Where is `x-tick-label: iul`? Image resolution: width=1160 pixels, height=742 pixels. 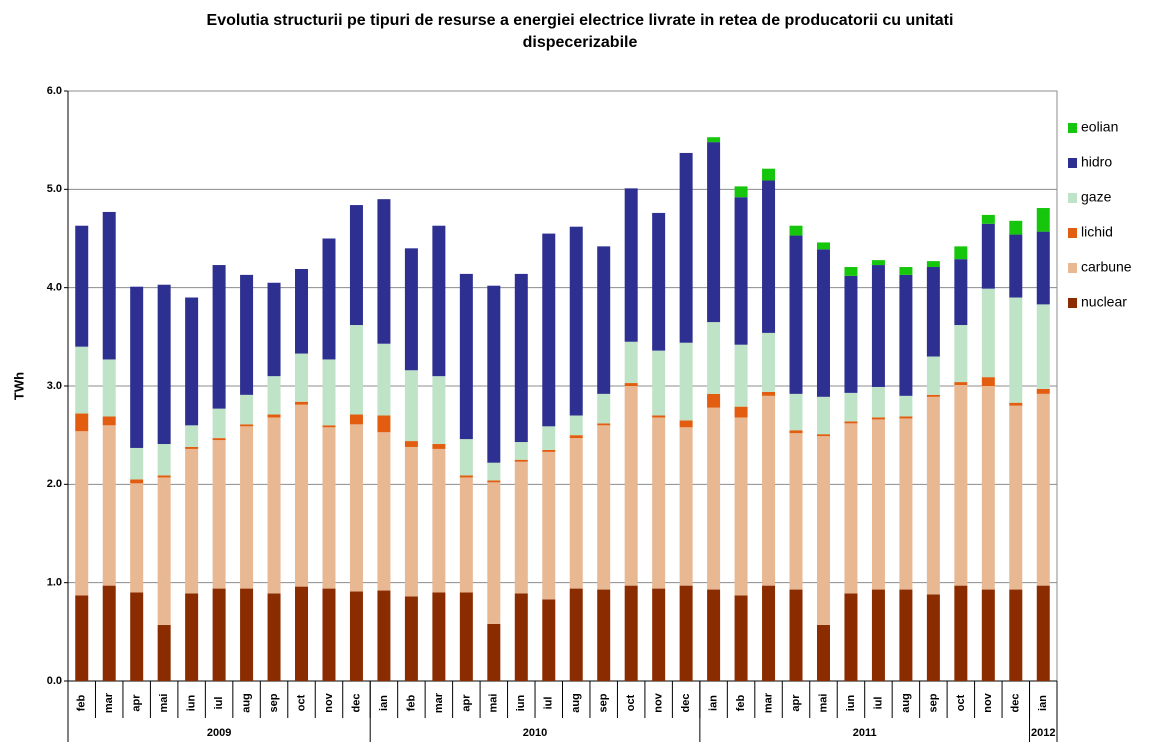 x-tick-label: iul is located at coordinates (878, 703).